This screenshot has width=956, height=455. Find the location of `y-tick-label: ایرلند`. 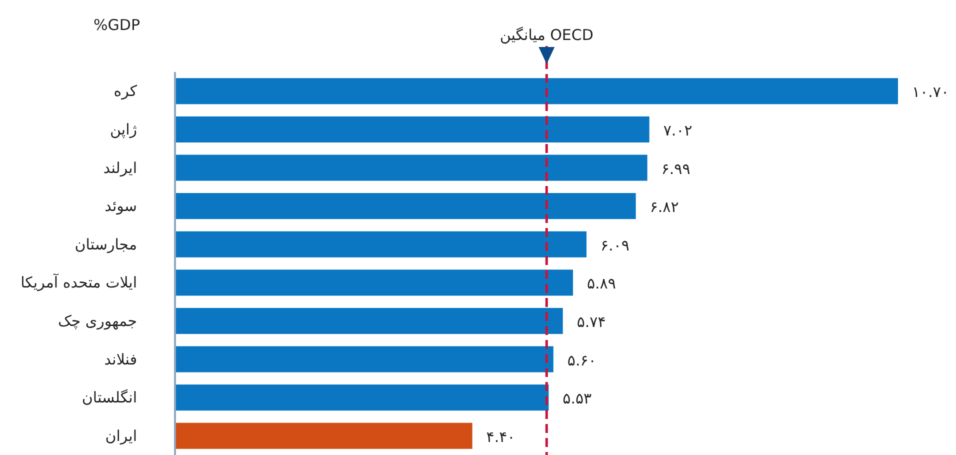

y-tick-label: ایرلند is located at coordinates (120, 167).